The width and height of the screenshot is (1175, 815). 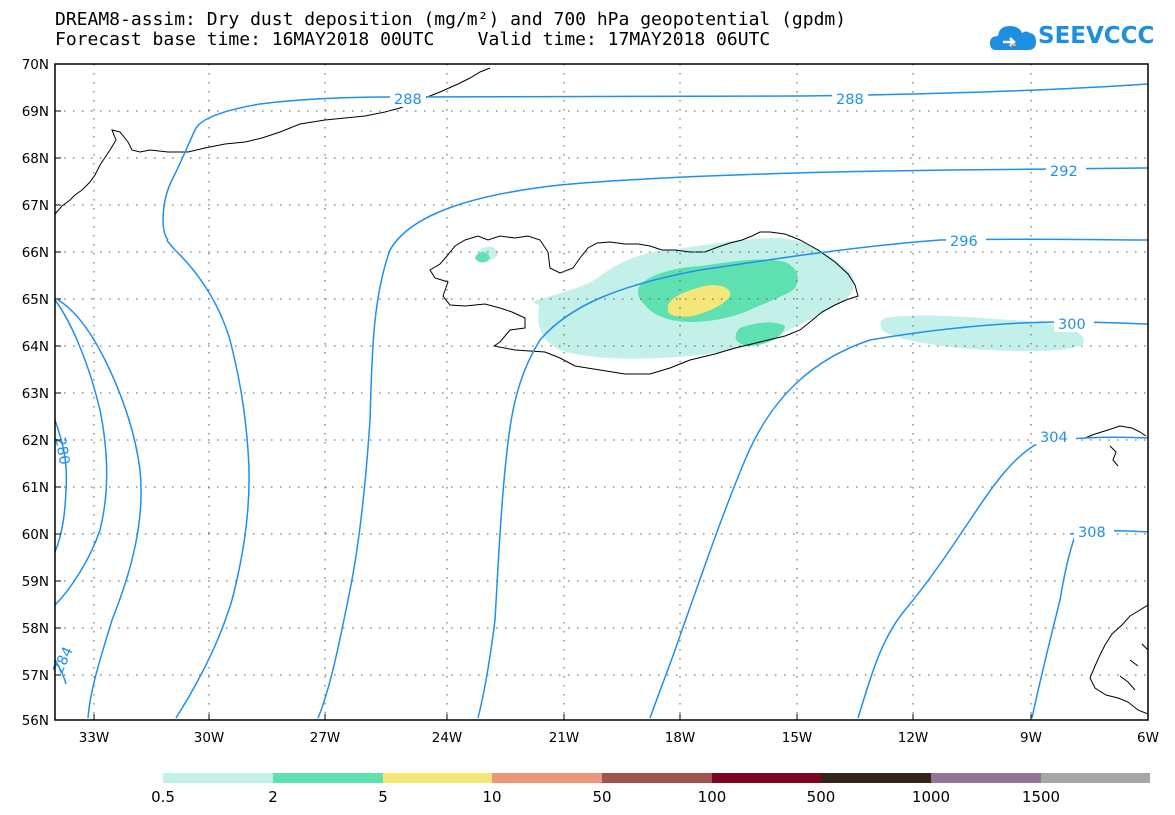 I want to click on logo-text: SEEVCCC, so click(x=1096, y=36).